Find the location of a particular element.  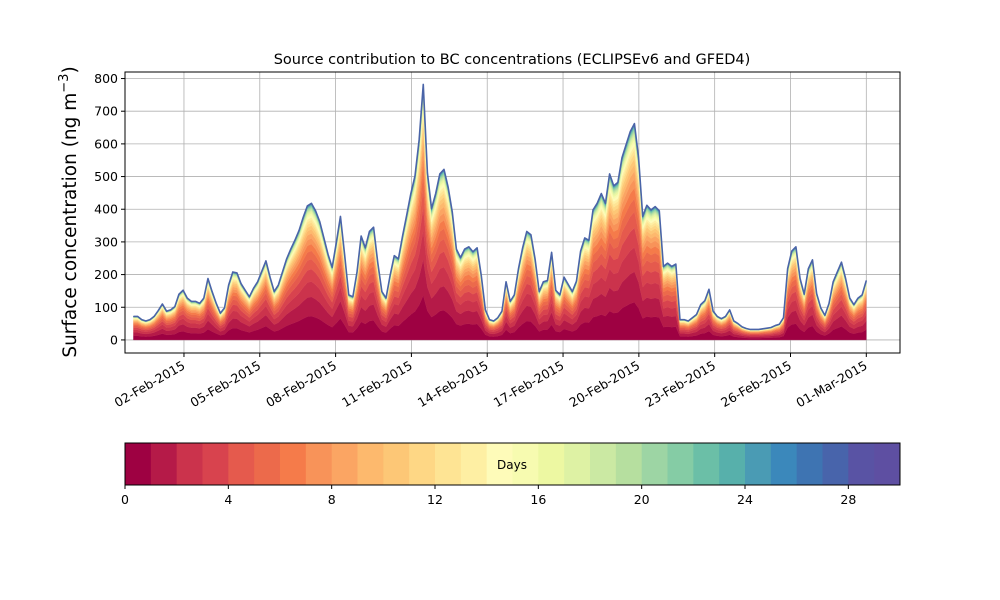

y-axis: 0 100 200 300 400 500 600 700 800 is located at coordinates (109, 209).